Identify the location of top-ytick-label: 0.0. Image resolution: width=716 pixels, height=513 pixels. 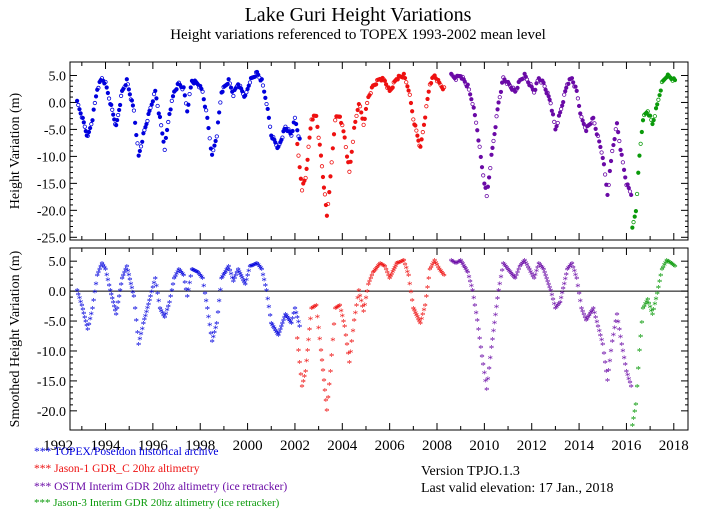
(58, 103).